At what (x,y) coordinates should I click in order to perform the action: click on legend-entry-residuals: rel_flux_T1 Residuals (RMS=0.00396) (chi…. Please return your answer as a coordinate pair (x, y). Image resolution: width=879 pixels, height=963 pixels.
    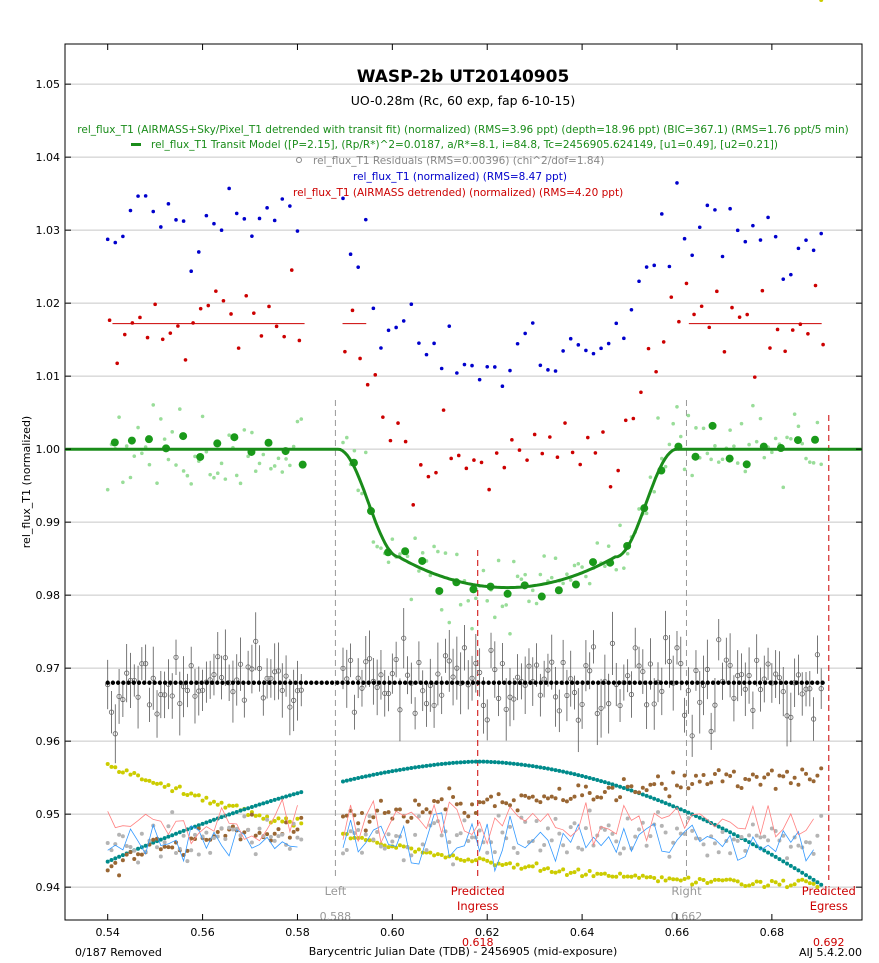
    Looking at the image, I should click on (458, 161).